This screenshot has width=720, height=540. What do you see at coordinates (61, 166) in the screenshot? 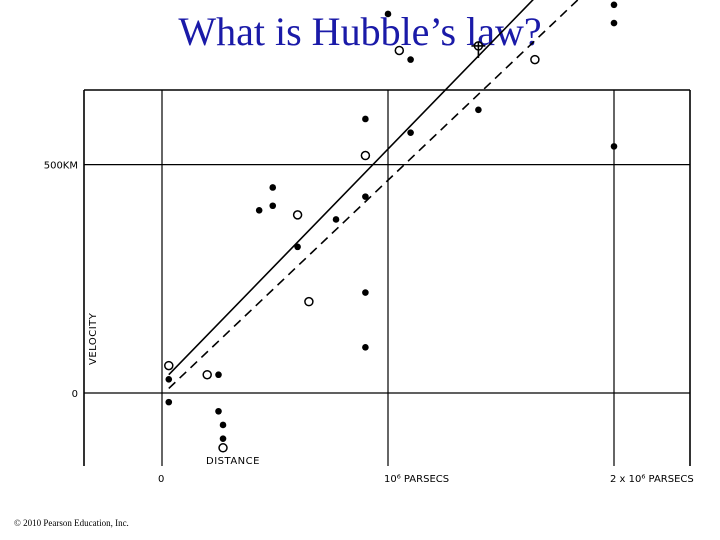
I see `y-tick-label: 500KM` at bounding box center [61, 166].